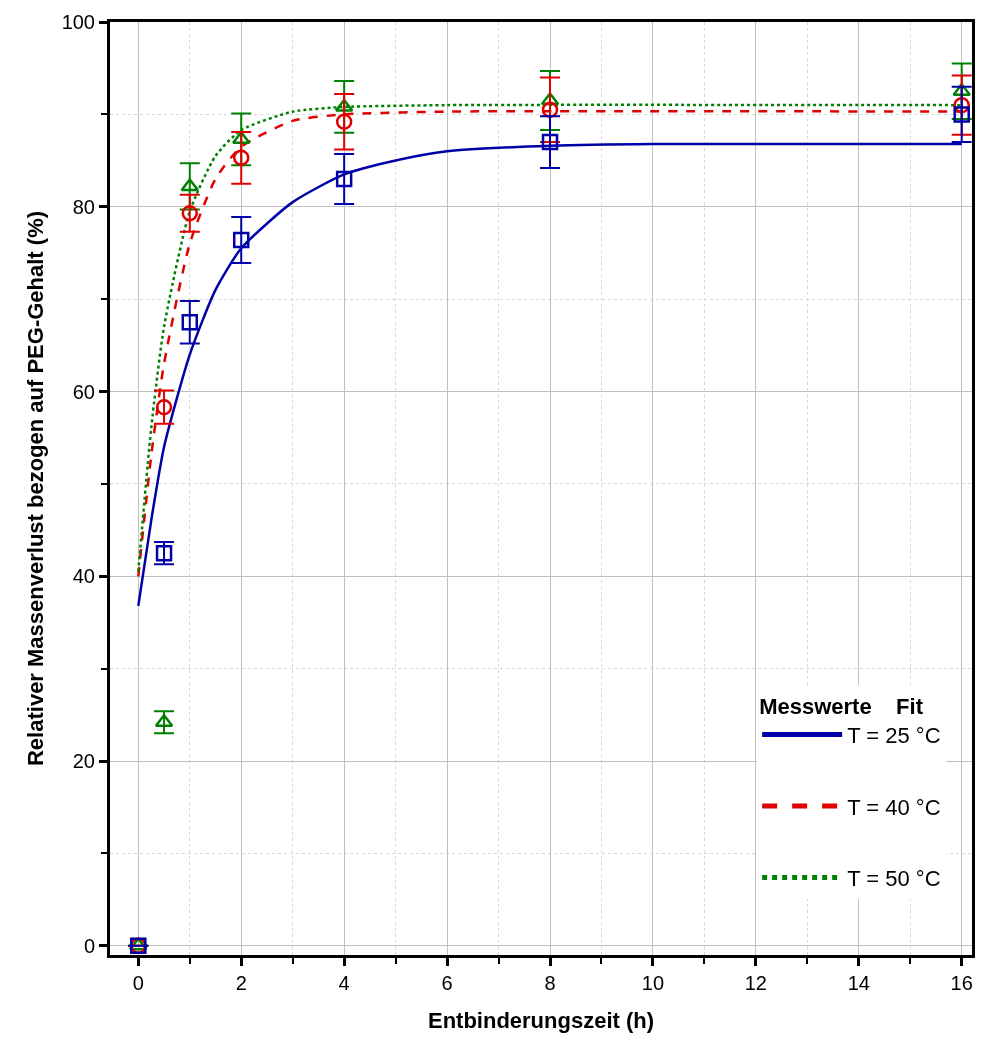 The width and height of the screenshot is (983, 1060). What do you see at coordinates (550, 983) in the screenshot?
I see `x-tick-label: 8` at bounding box center [550, 983].